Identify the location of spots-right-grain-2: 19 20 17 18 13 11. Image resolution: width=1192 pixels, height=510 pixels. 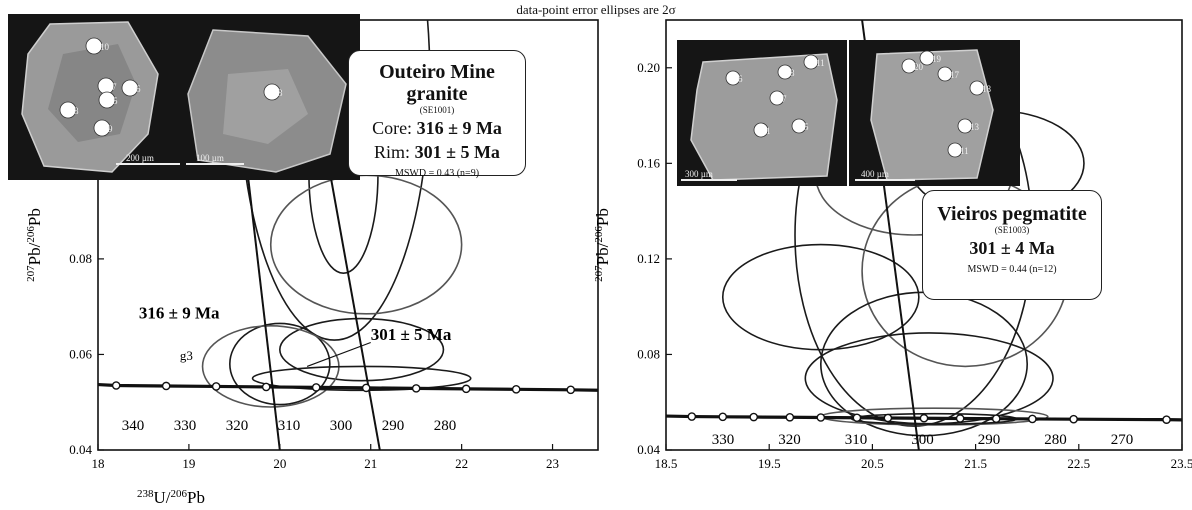
(946, 104).